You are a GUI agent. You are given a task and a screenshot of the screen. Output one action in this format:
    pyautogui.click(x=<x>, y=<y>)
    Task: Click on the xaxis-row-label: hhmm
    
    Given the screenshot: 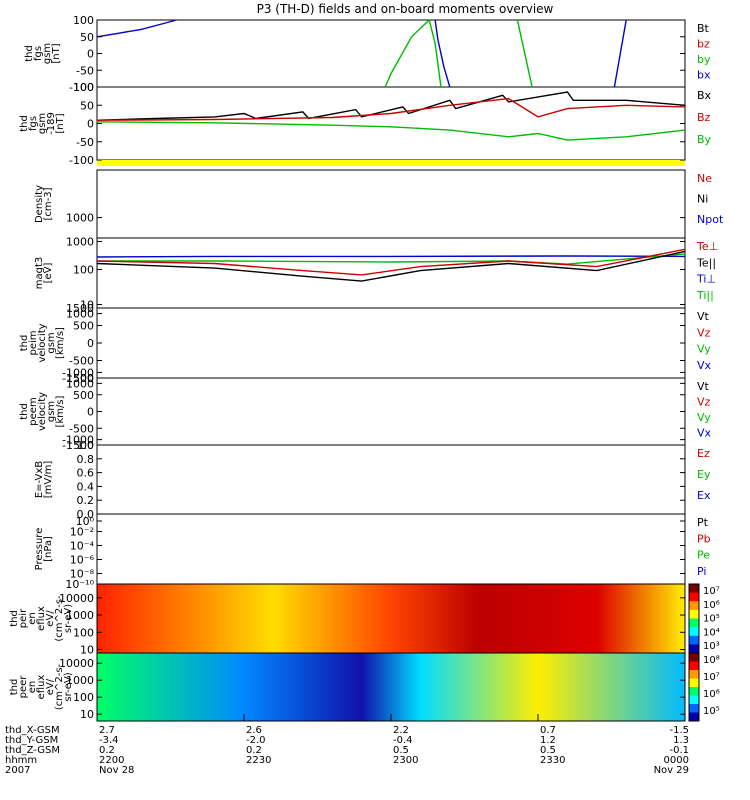 What is the action you would take?
    pyautogui.click(x=21, y=760)
    